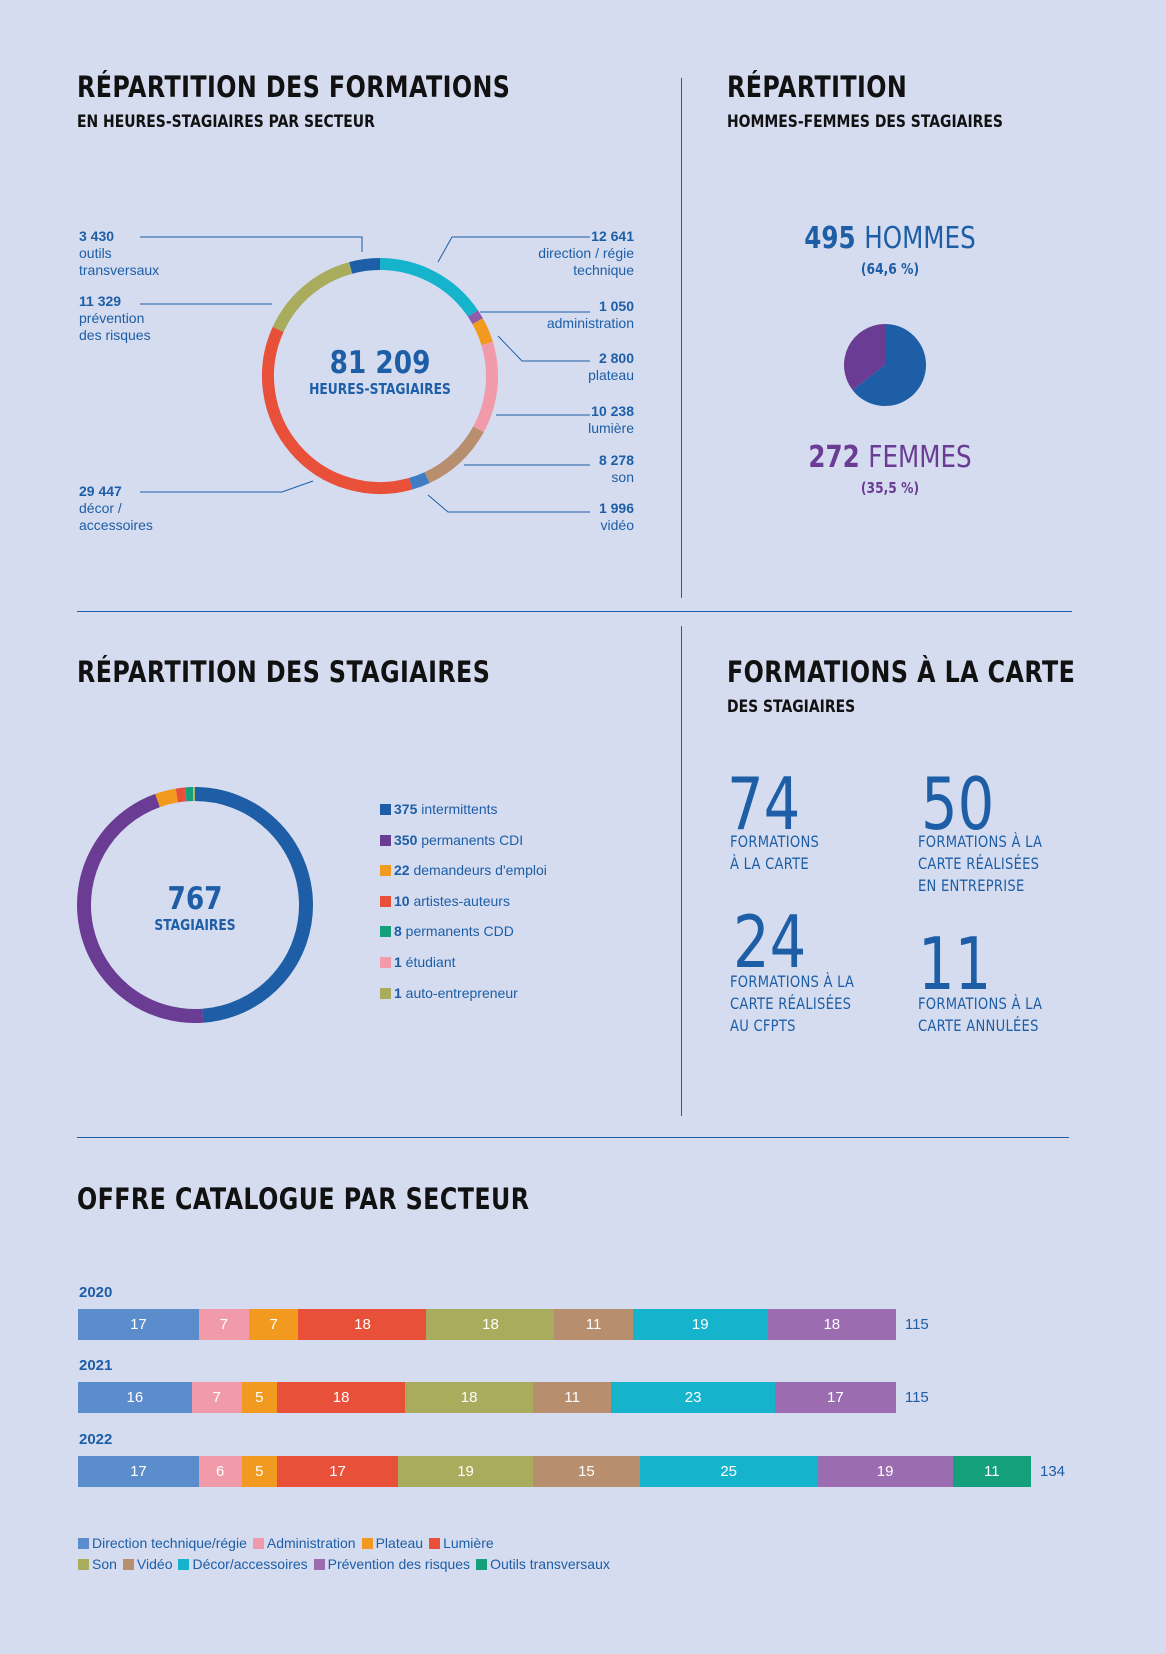 Image resolution: width=1166 pixels, height=1654 pixels. I want to click on label-lumiere-value: 10 238, so click(612, 411).